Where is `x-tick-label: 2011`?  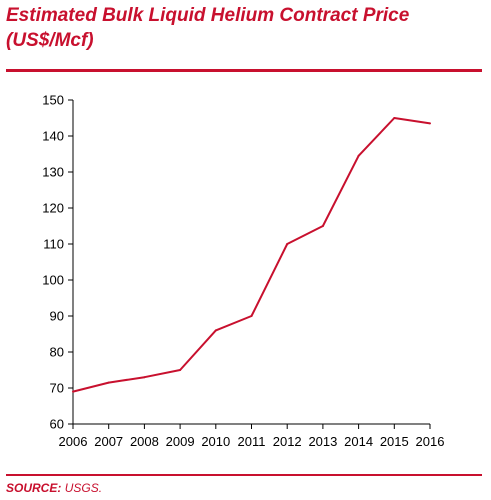
x-tick-label: 2011 is located at coordinates (252, 441).